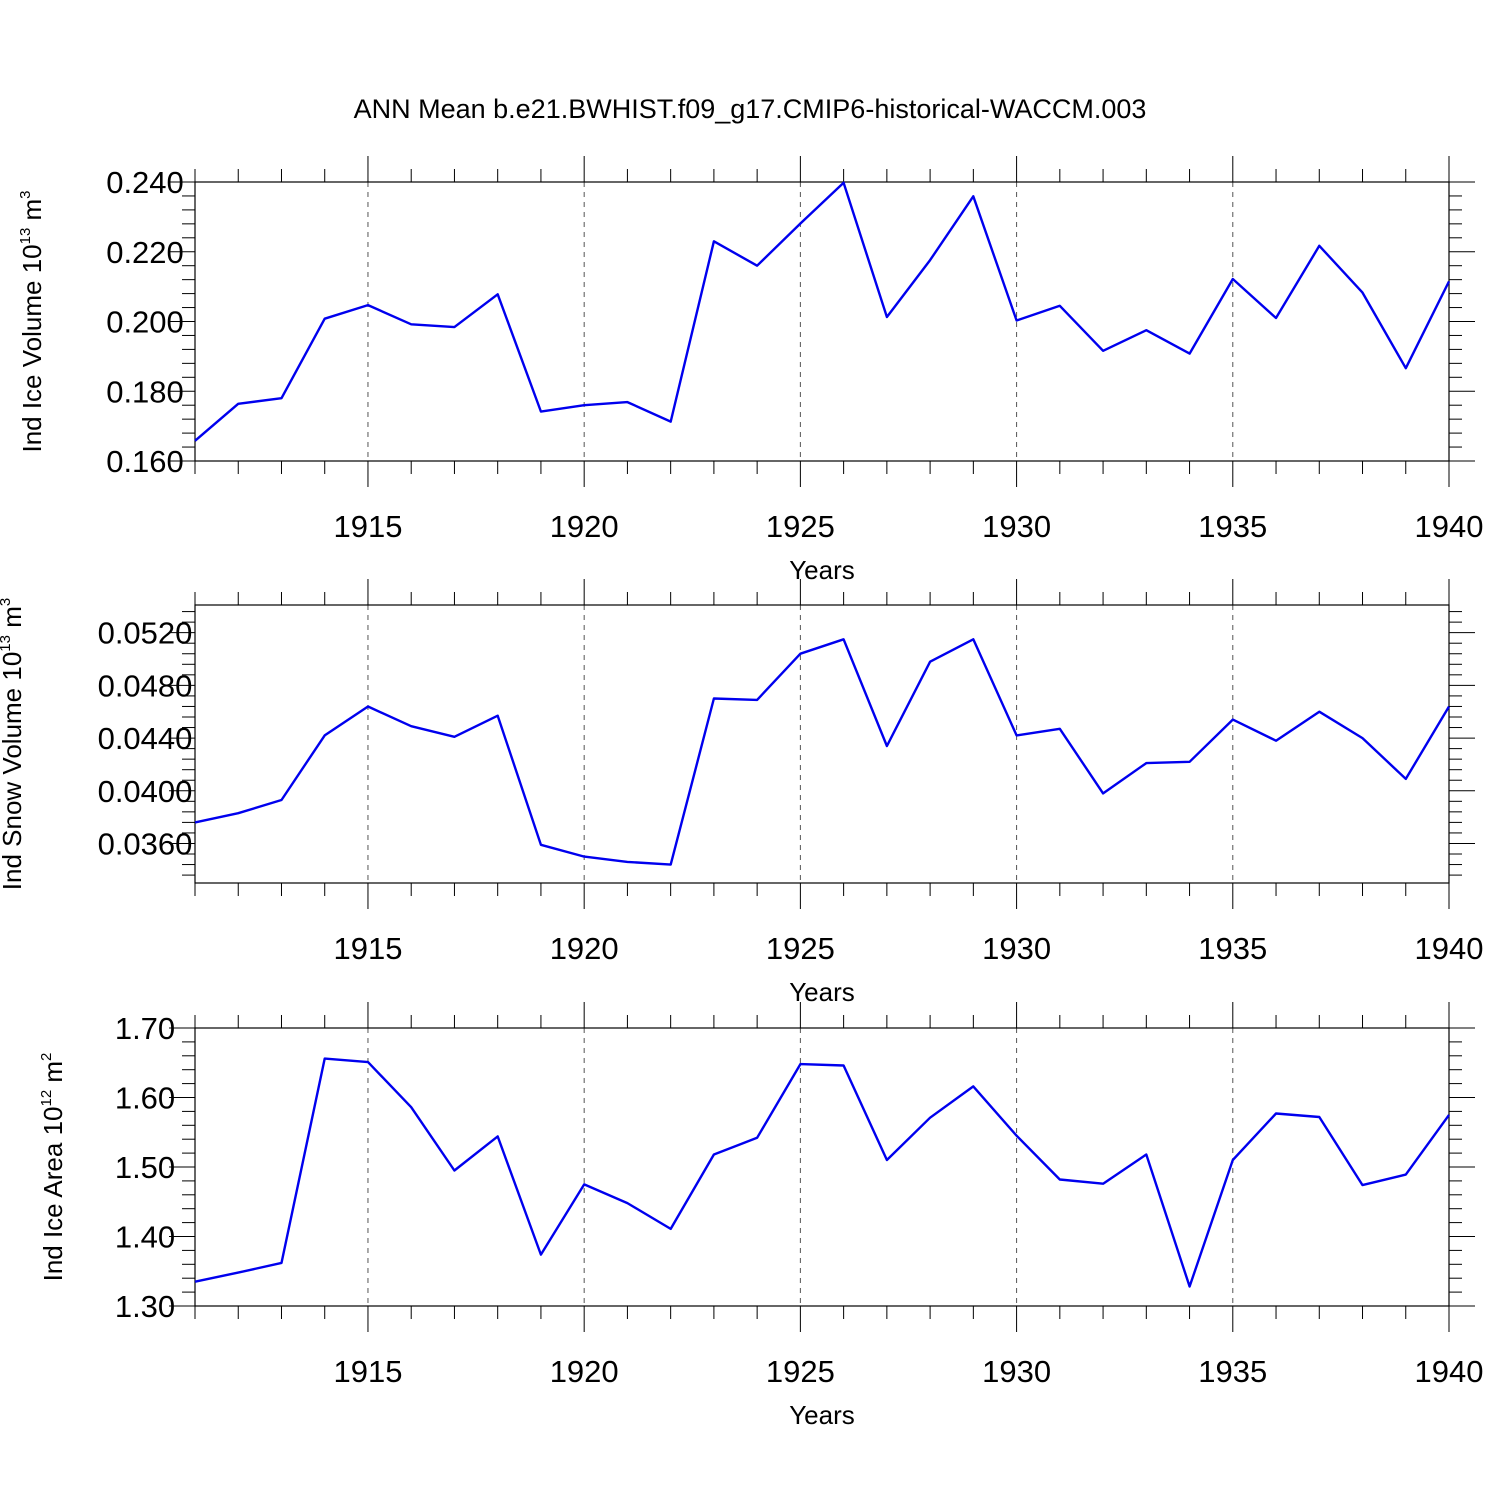 Image resolution: width=1500 pixels, height=1500 pixels. I want to click on y-tick-label-4: 1.70, so click(145, 1028).